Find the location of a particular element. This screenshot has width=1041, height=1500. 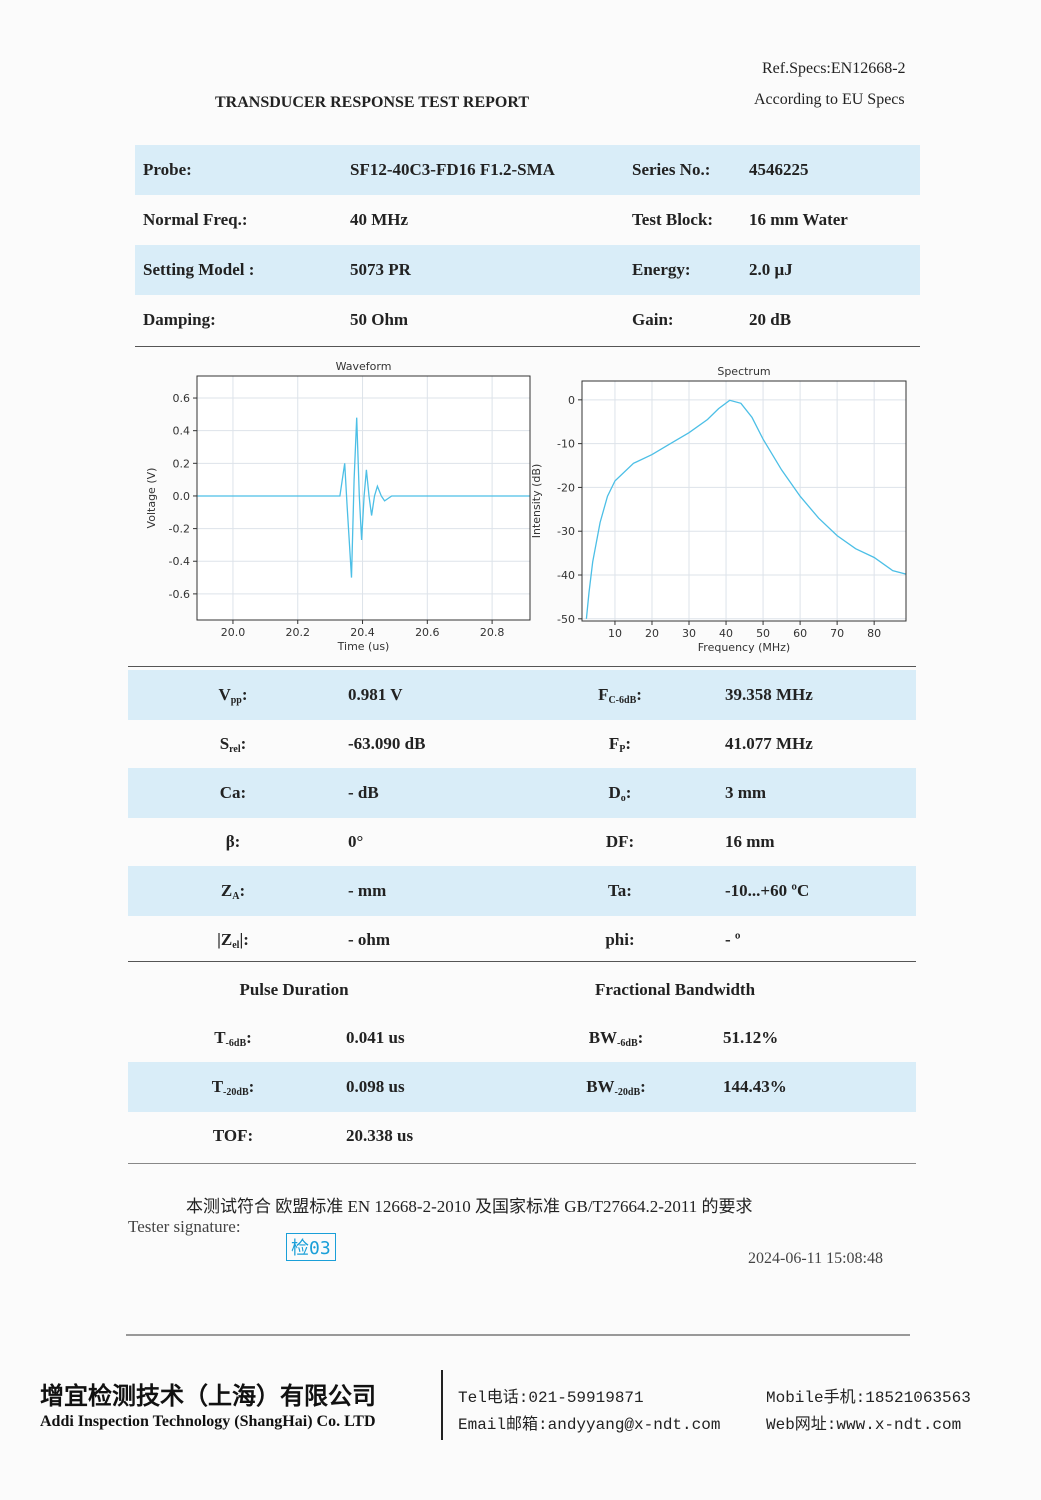

x-axis-label: Frequency (MHz) is located at coordinates (744, 647).